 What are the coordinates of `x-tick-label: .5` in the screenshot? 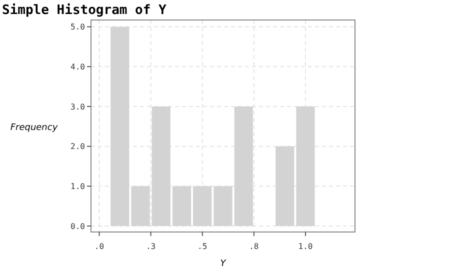 It's located at (203, 246).